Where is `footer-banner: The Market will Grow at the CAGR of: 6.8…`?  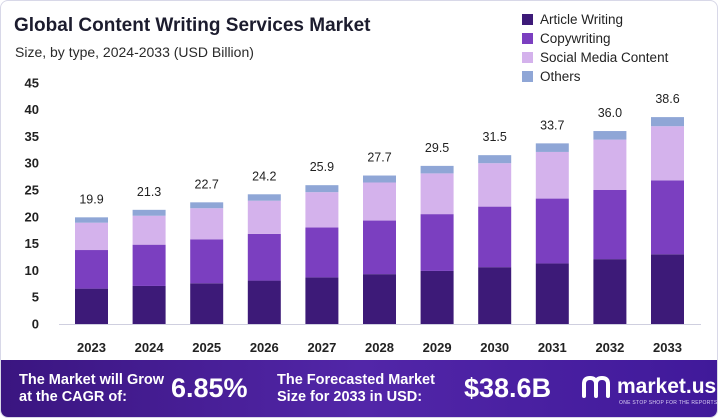 footer-banner: The Market will Grow at the CAGR of: 6.8… is located at coordinates (359, 388).